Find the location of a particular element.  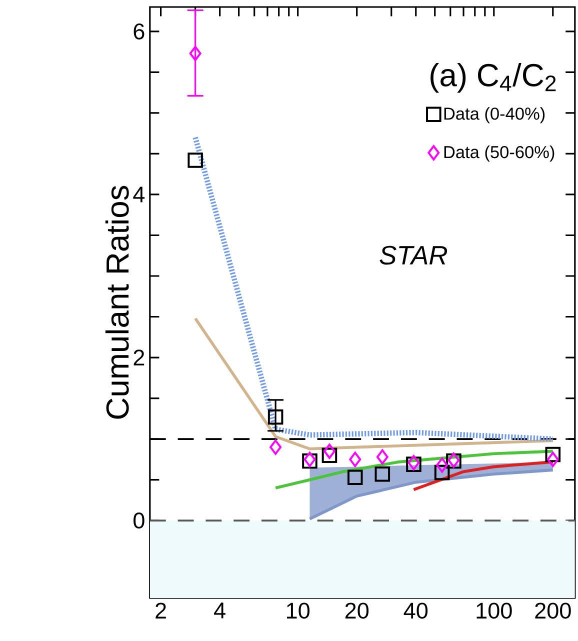

x-tick-label: 40 is located at coordinates (416, 610).